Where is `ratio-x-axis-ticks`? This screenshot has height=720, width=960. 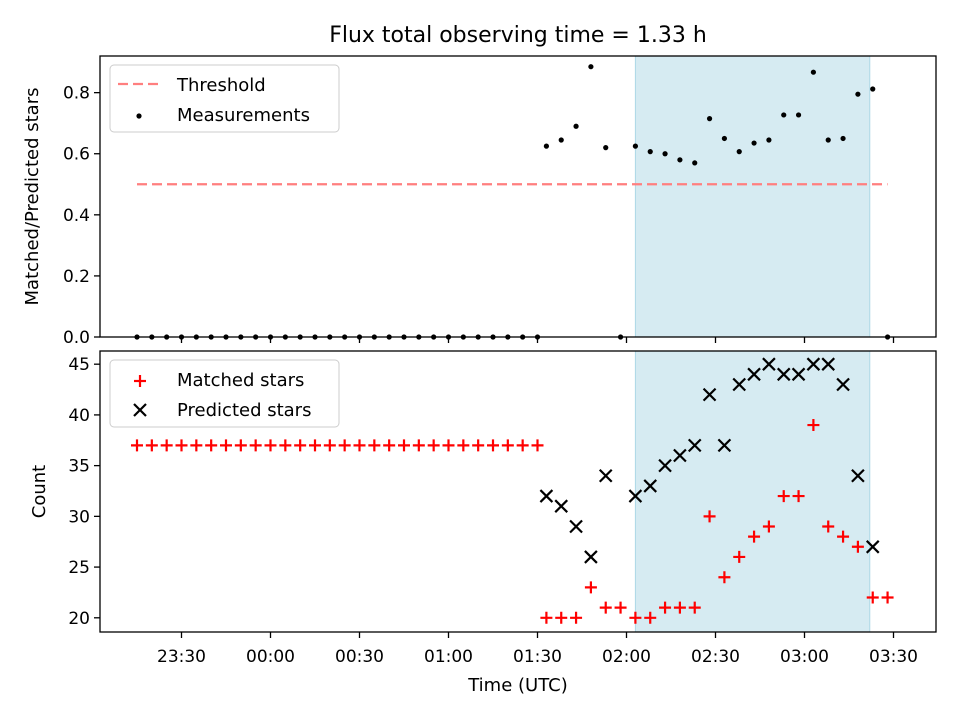 ratio-x-axis-ticks is located at coordinates (537, 340).